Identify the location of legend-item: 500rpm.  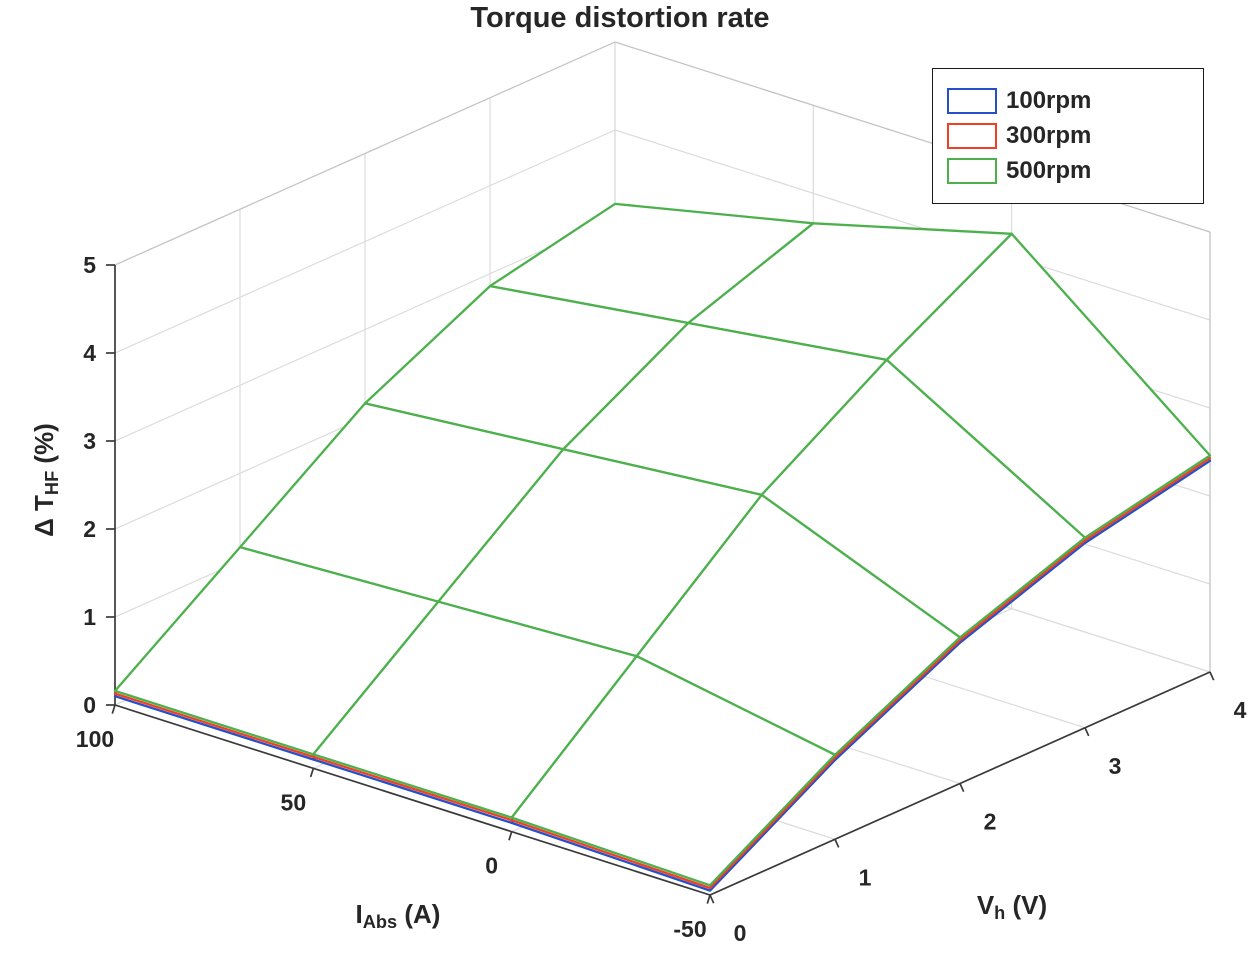
(1068, 171).